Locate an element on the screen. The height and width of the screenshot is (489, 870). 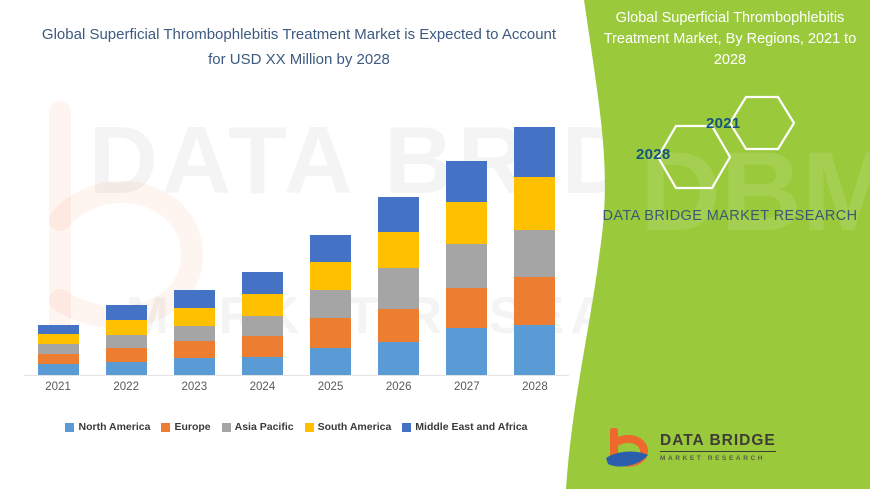
axis-baseline is located at coordinates (296, 375).